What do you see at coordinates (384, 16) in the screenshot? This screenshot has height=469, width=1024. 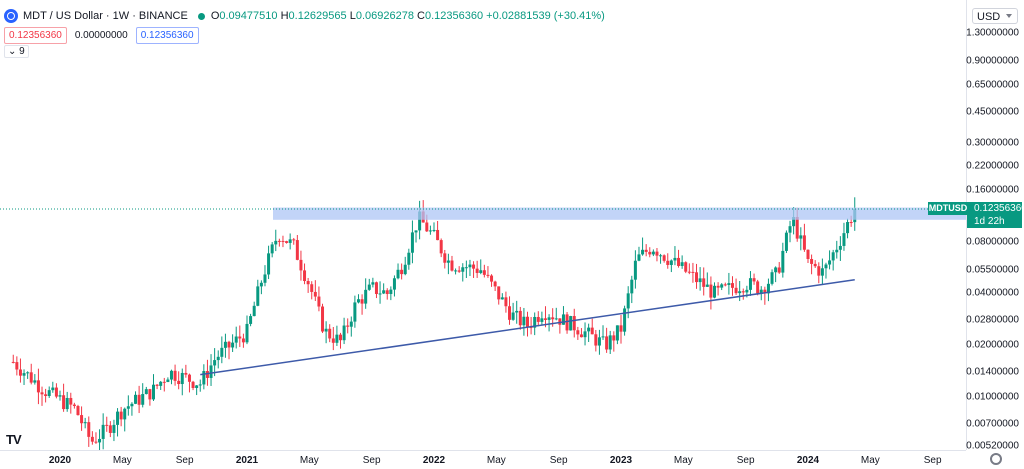 I see `low-value: 0.06926278` at bounding box center [384, 16].